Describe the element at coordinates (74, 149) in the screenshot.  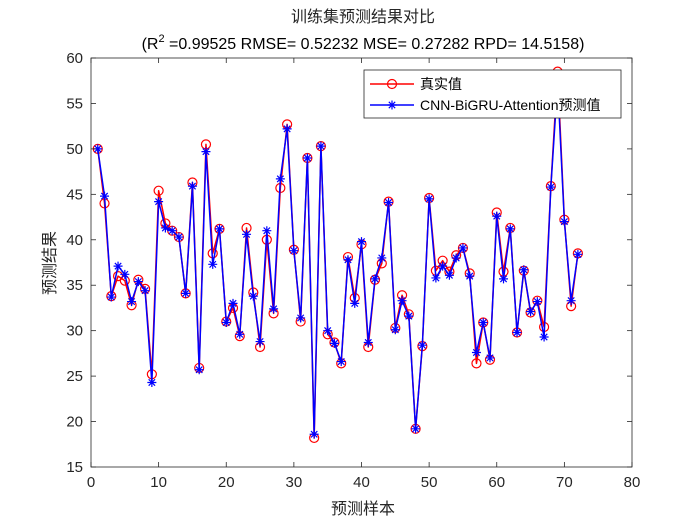
I see `y-tick-label: 50` at that location.